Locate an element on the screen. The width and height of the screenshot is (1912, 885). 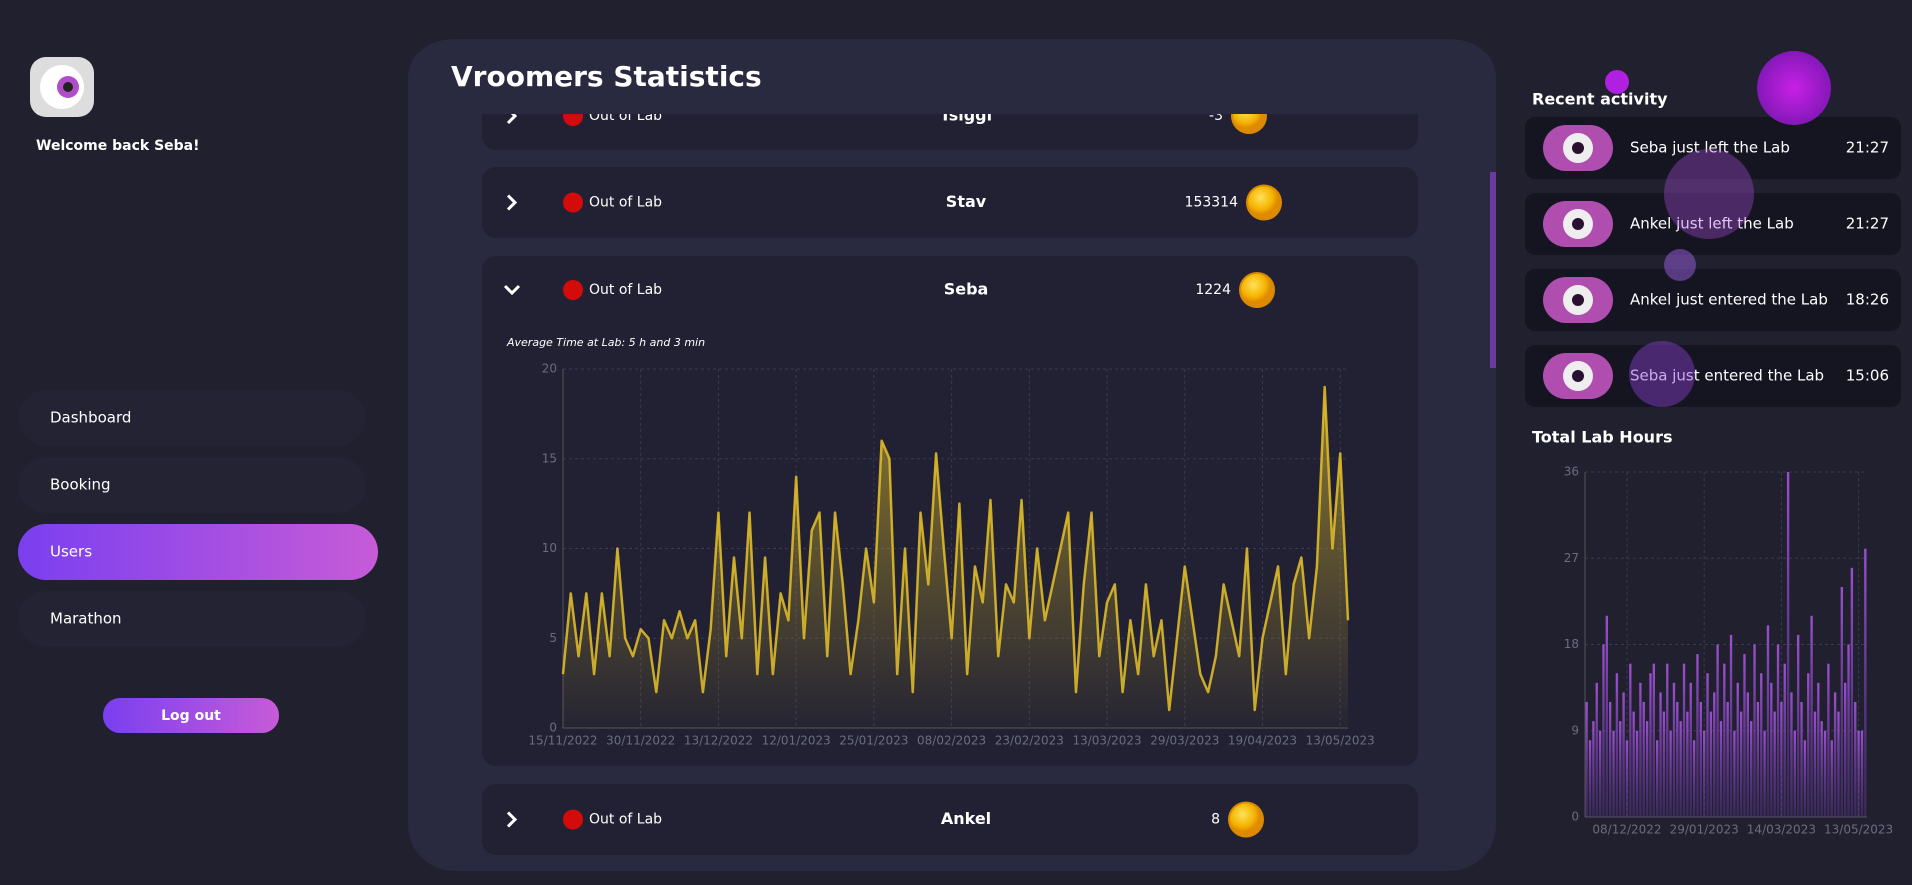
logout-button is located at coordinates (191, 715).